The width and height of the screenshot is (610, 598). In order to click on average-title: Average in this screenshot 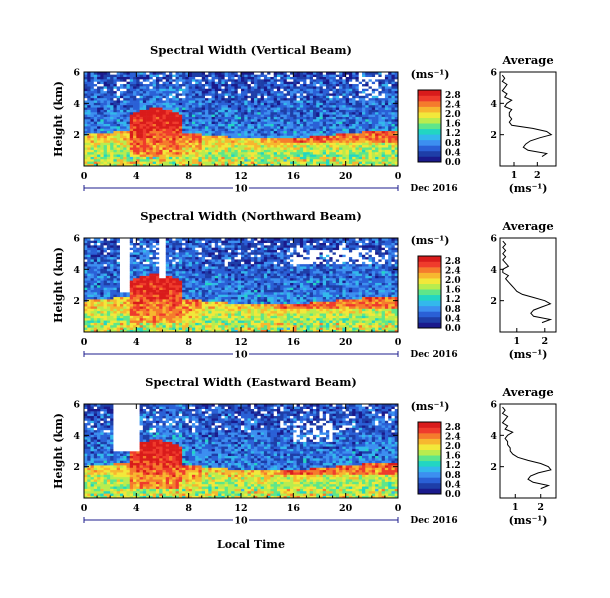, I will do `click(527, 60)`.